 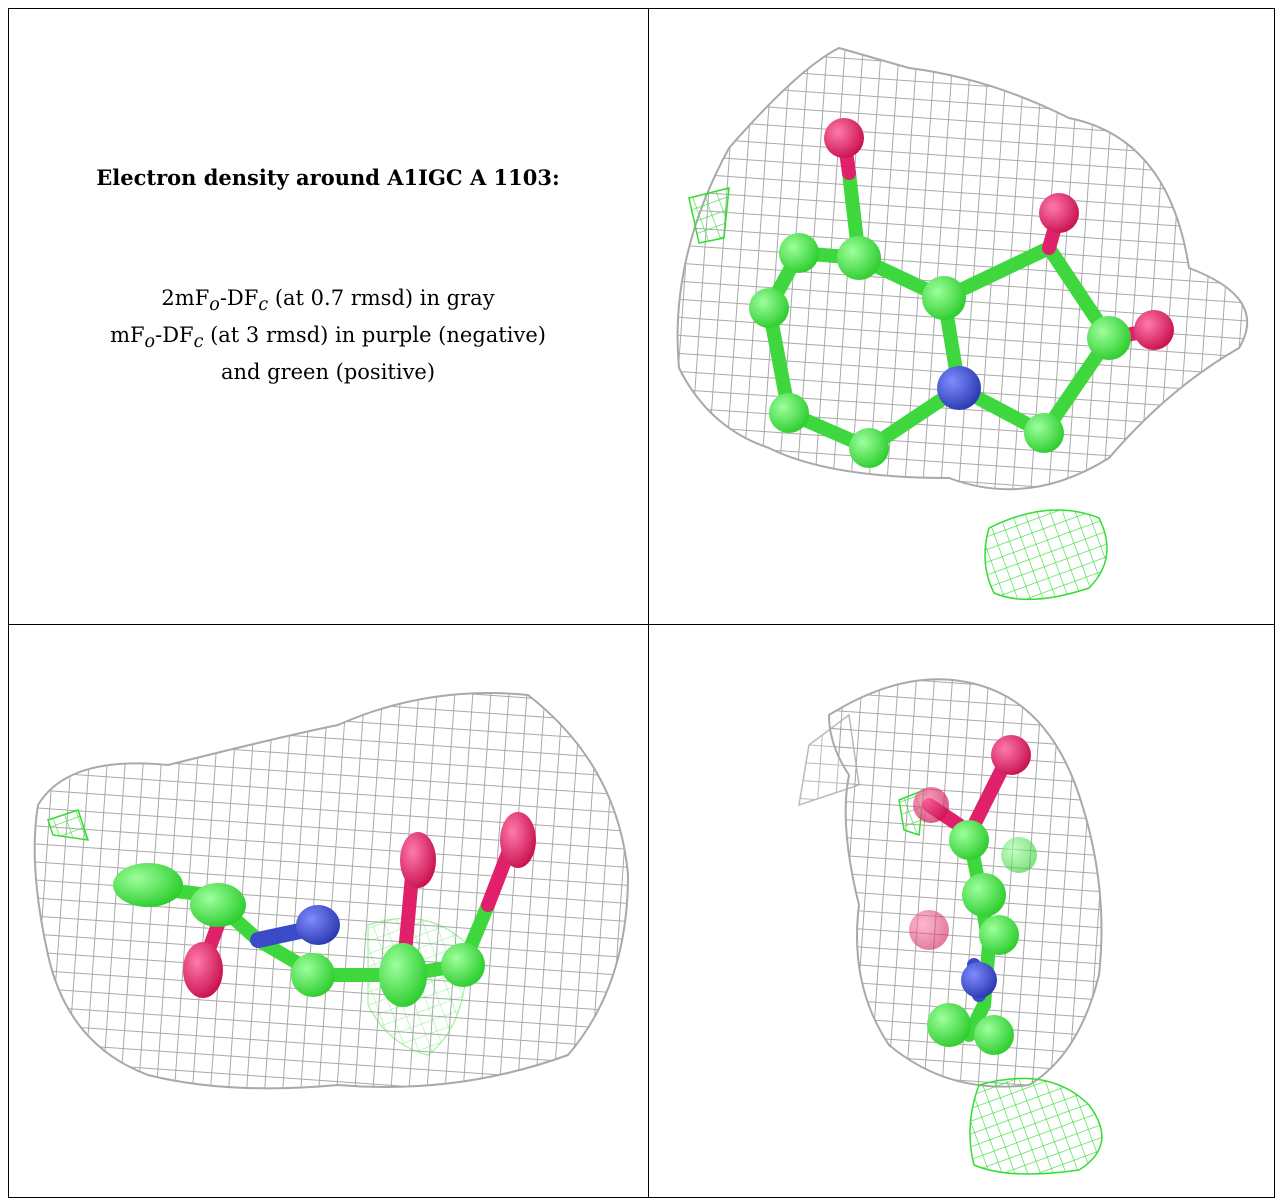 I want to click on caption-line-2-a: mF, so click(x=127, y=335).